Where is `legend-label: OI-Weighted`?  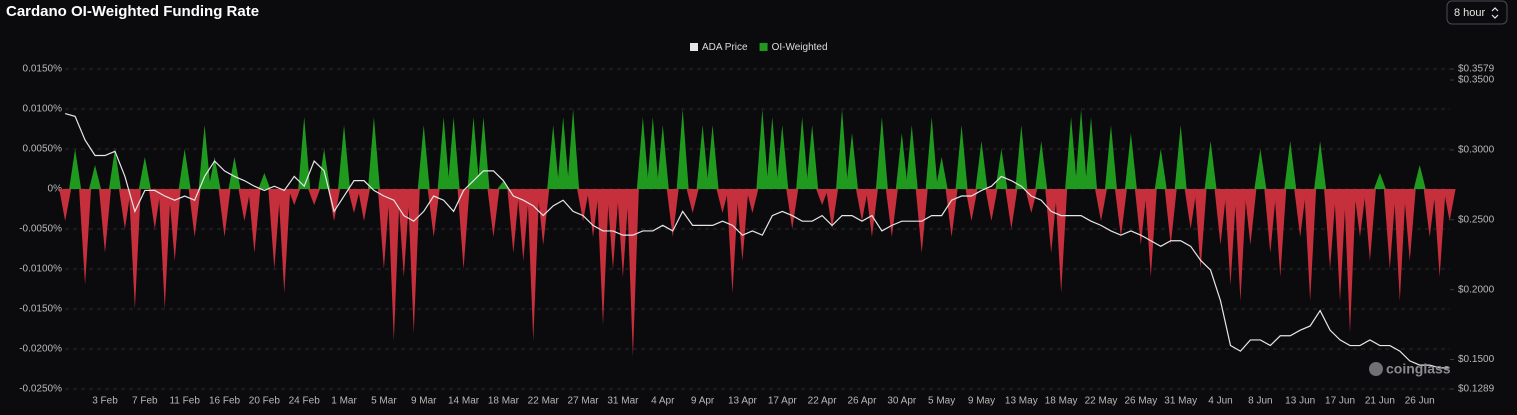 legend-label: OI-Weighted is located at coordinates (800, 47).